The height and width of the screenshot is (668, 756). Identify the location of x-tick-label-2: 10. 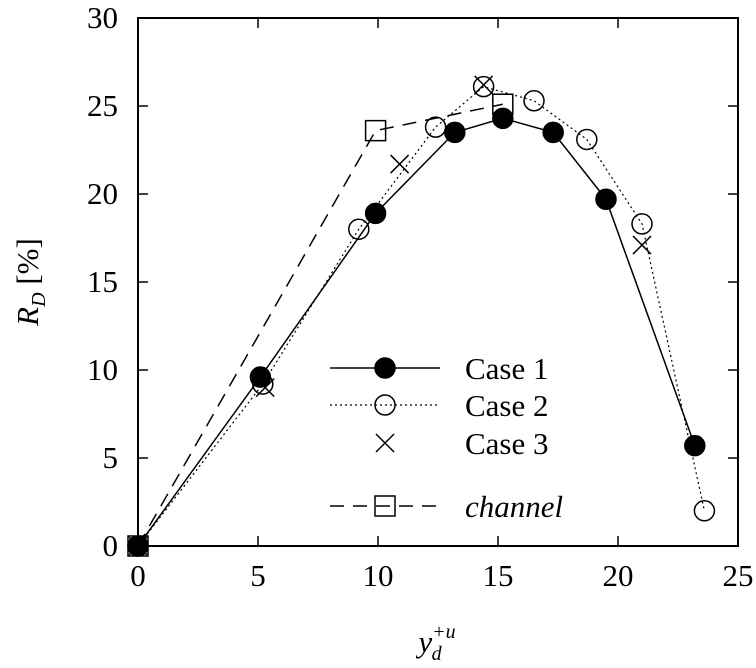
(378, 575).